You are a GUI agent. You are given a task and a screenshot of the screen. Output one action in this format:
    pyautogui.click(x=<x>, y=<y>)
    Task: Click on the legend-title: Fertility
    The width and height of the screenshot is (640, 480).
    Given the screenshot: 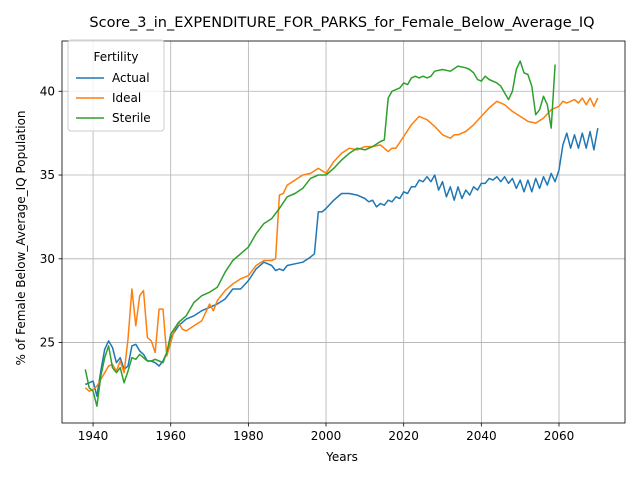 What is the action you would take?
    pyautogui.click(x=115, y=57)
    